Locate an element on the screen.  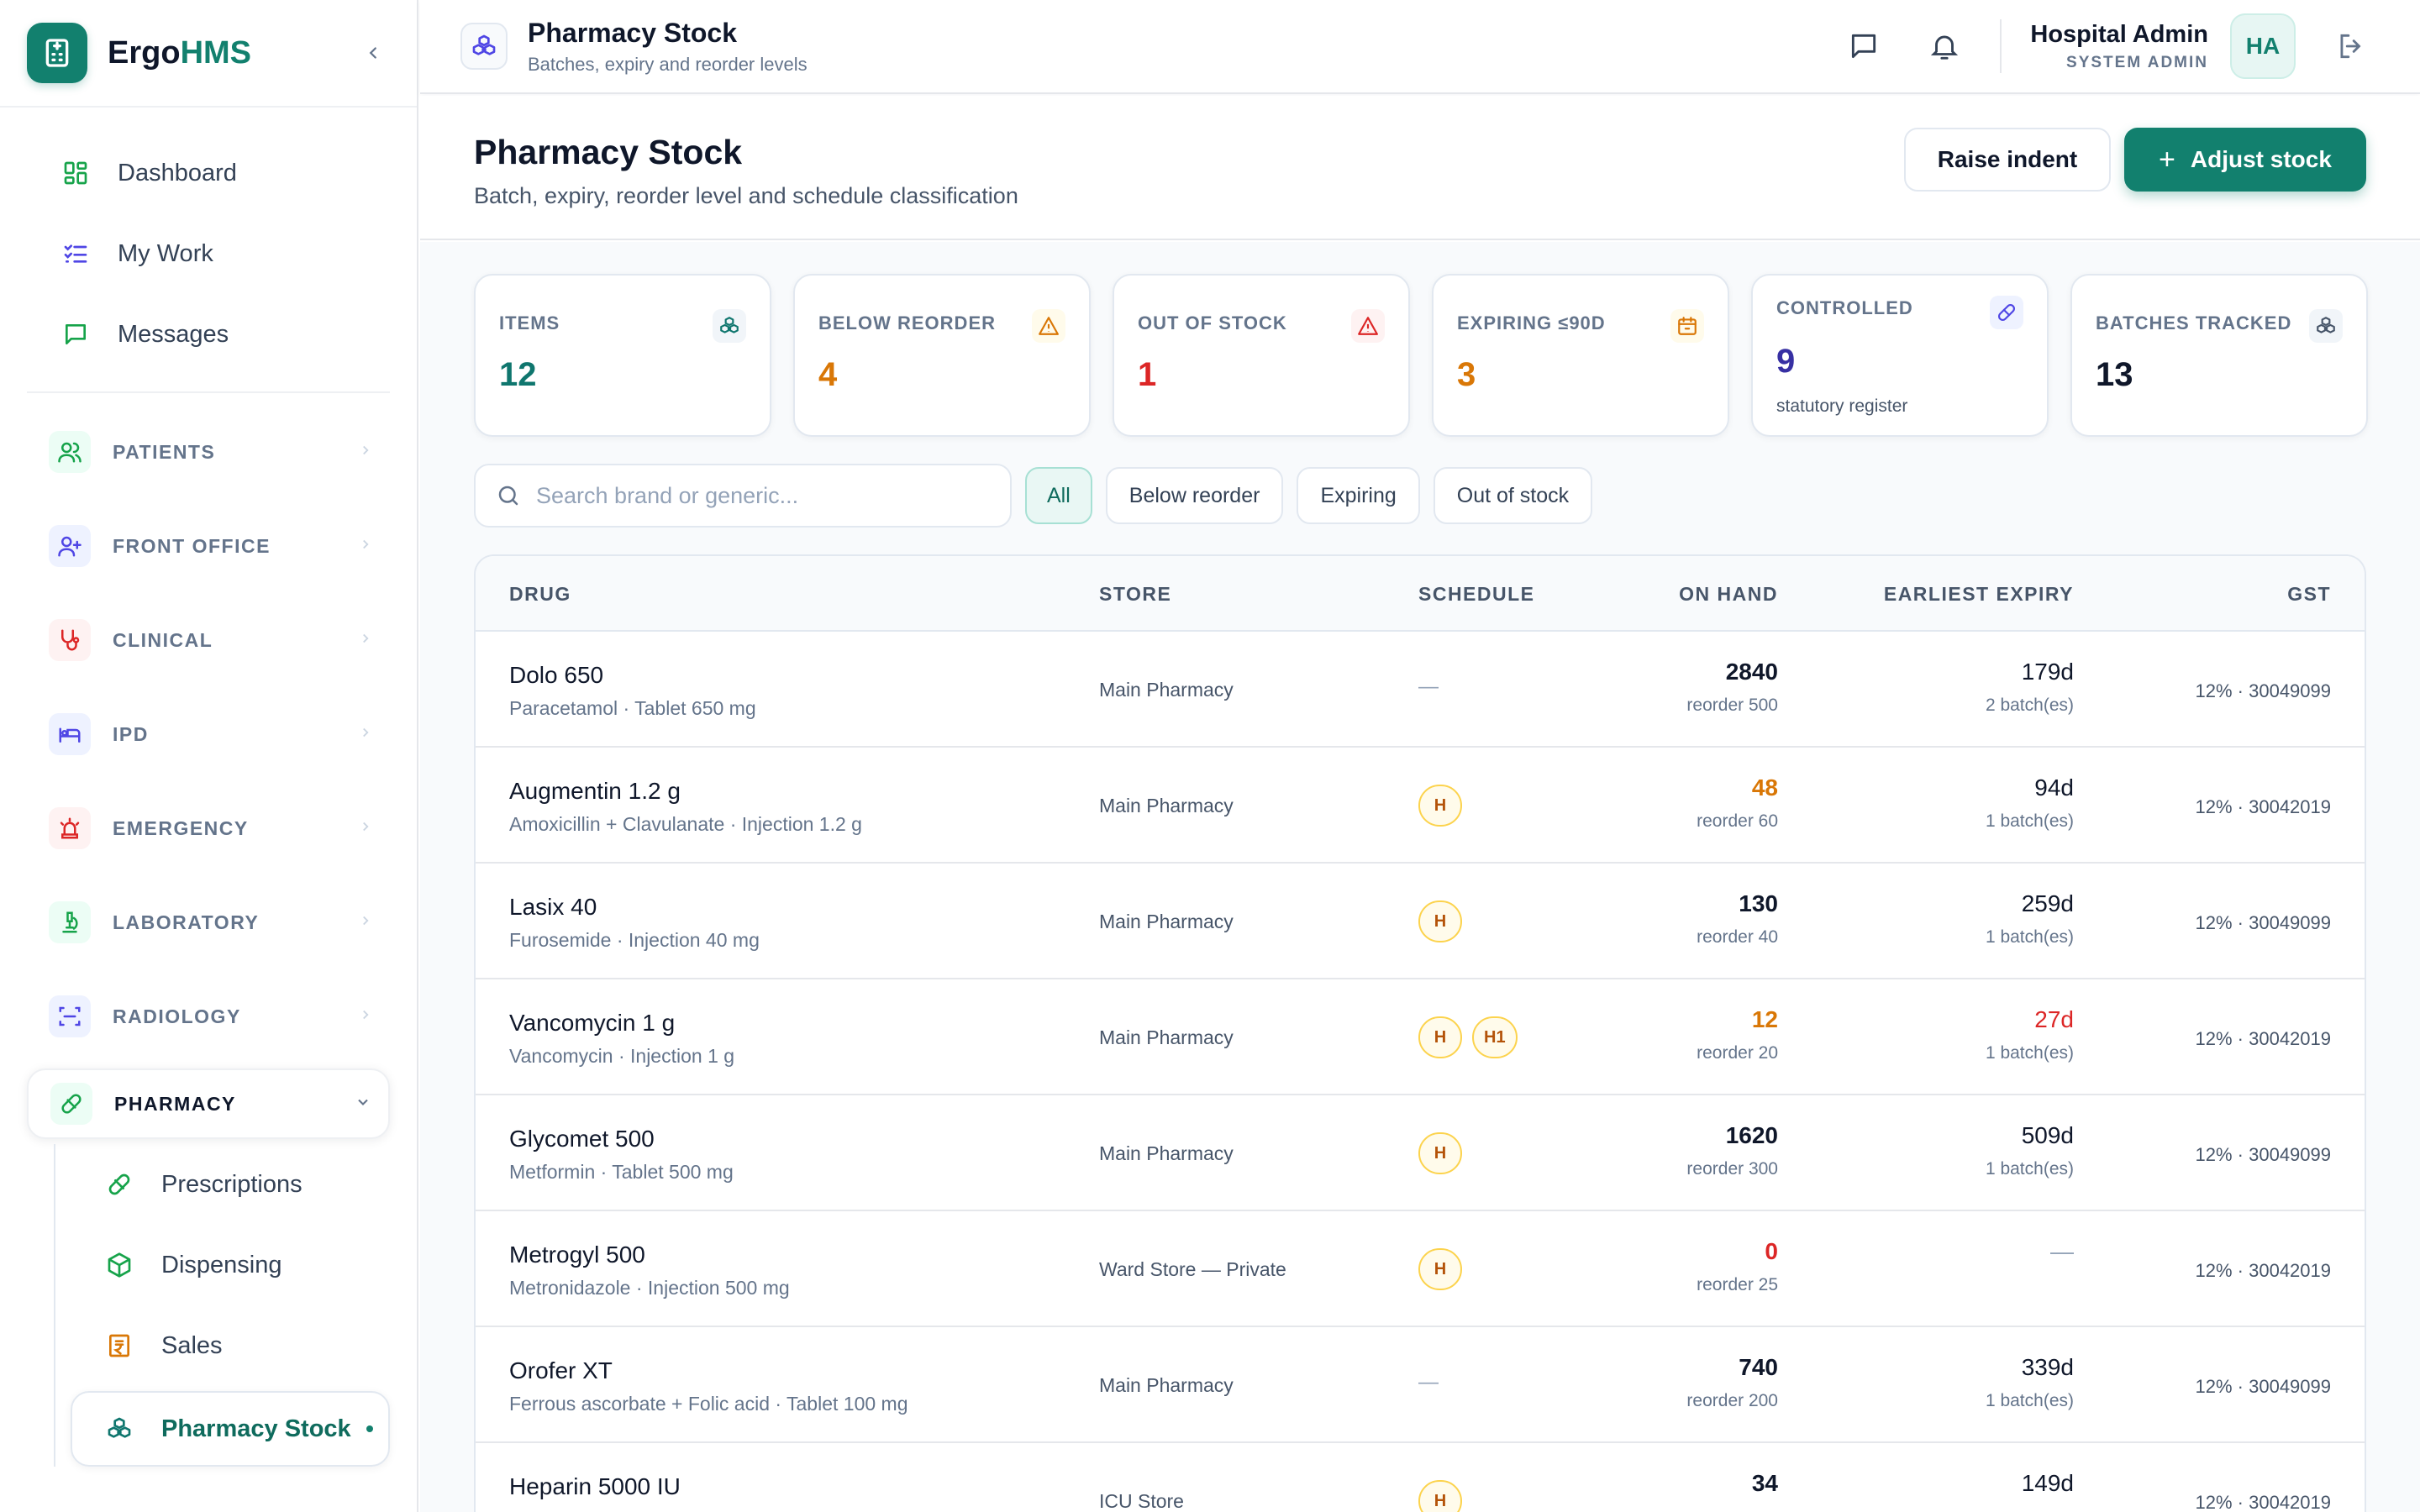
avatar: HA is located at coordinates (2263, 46).